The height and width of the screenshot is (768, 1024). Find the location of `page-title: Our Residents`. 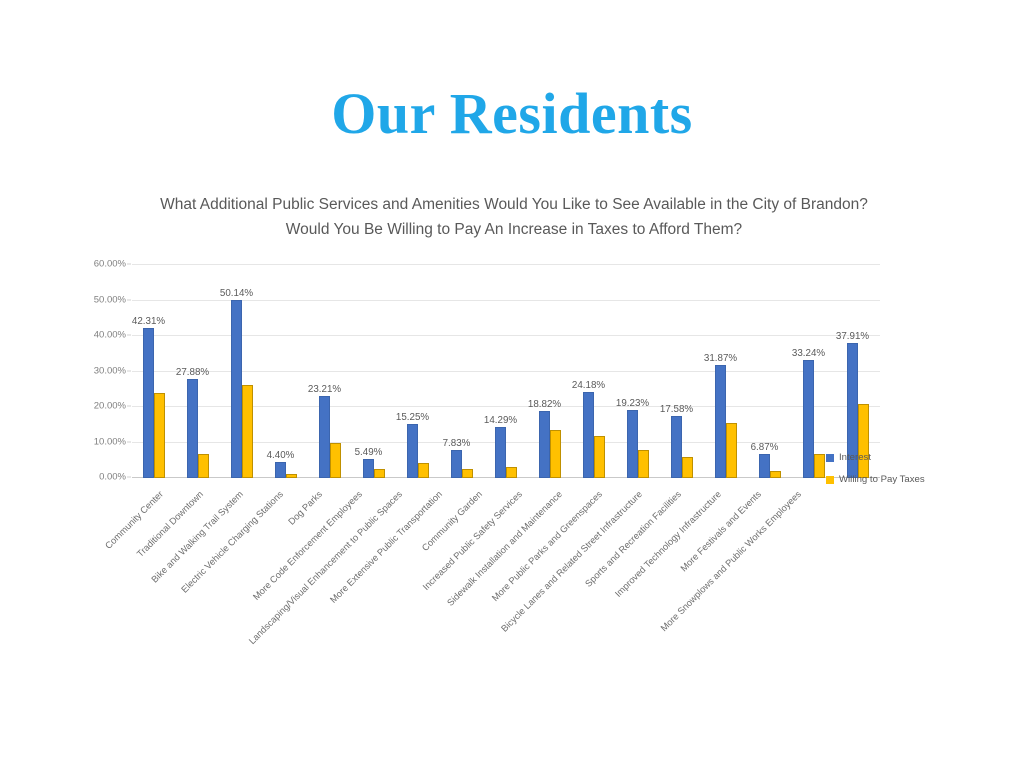

page-title: Our Residents is located at coordinates (512, 113).